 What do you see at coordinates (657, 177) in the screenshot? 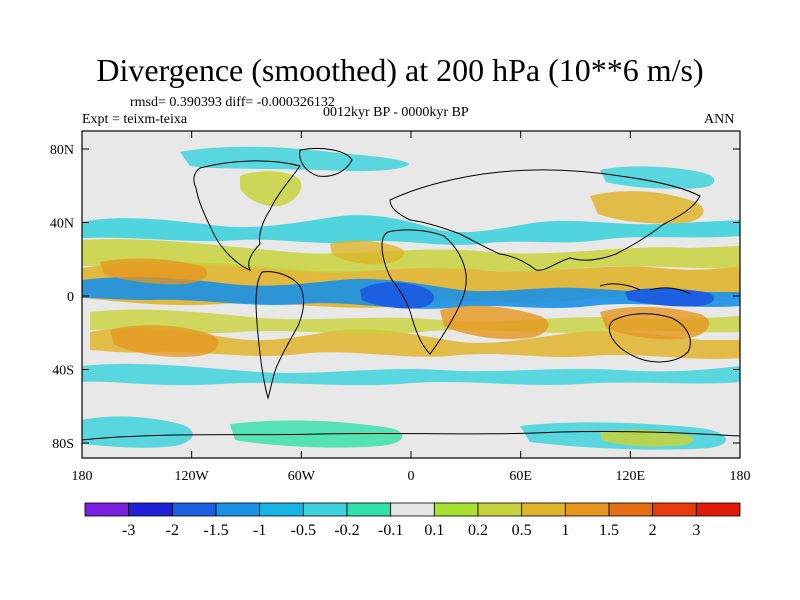
I see `field-north-pacific-cyan` at bounding box center [657, 177].